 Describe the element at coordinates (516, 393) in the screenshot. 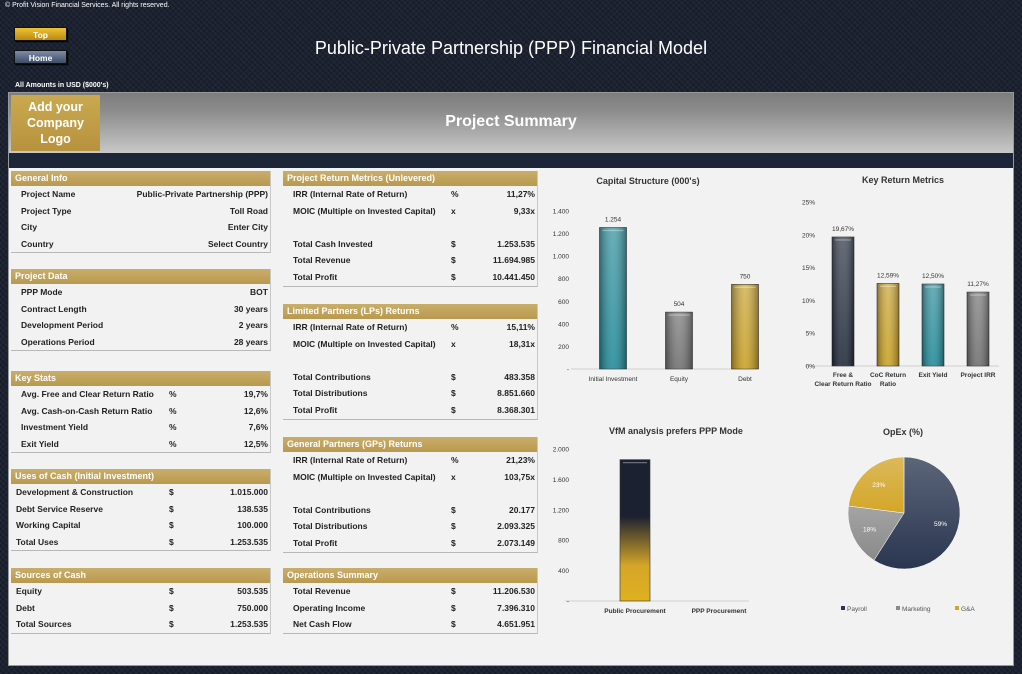

I see `row-value: 8.851.660` at that location.